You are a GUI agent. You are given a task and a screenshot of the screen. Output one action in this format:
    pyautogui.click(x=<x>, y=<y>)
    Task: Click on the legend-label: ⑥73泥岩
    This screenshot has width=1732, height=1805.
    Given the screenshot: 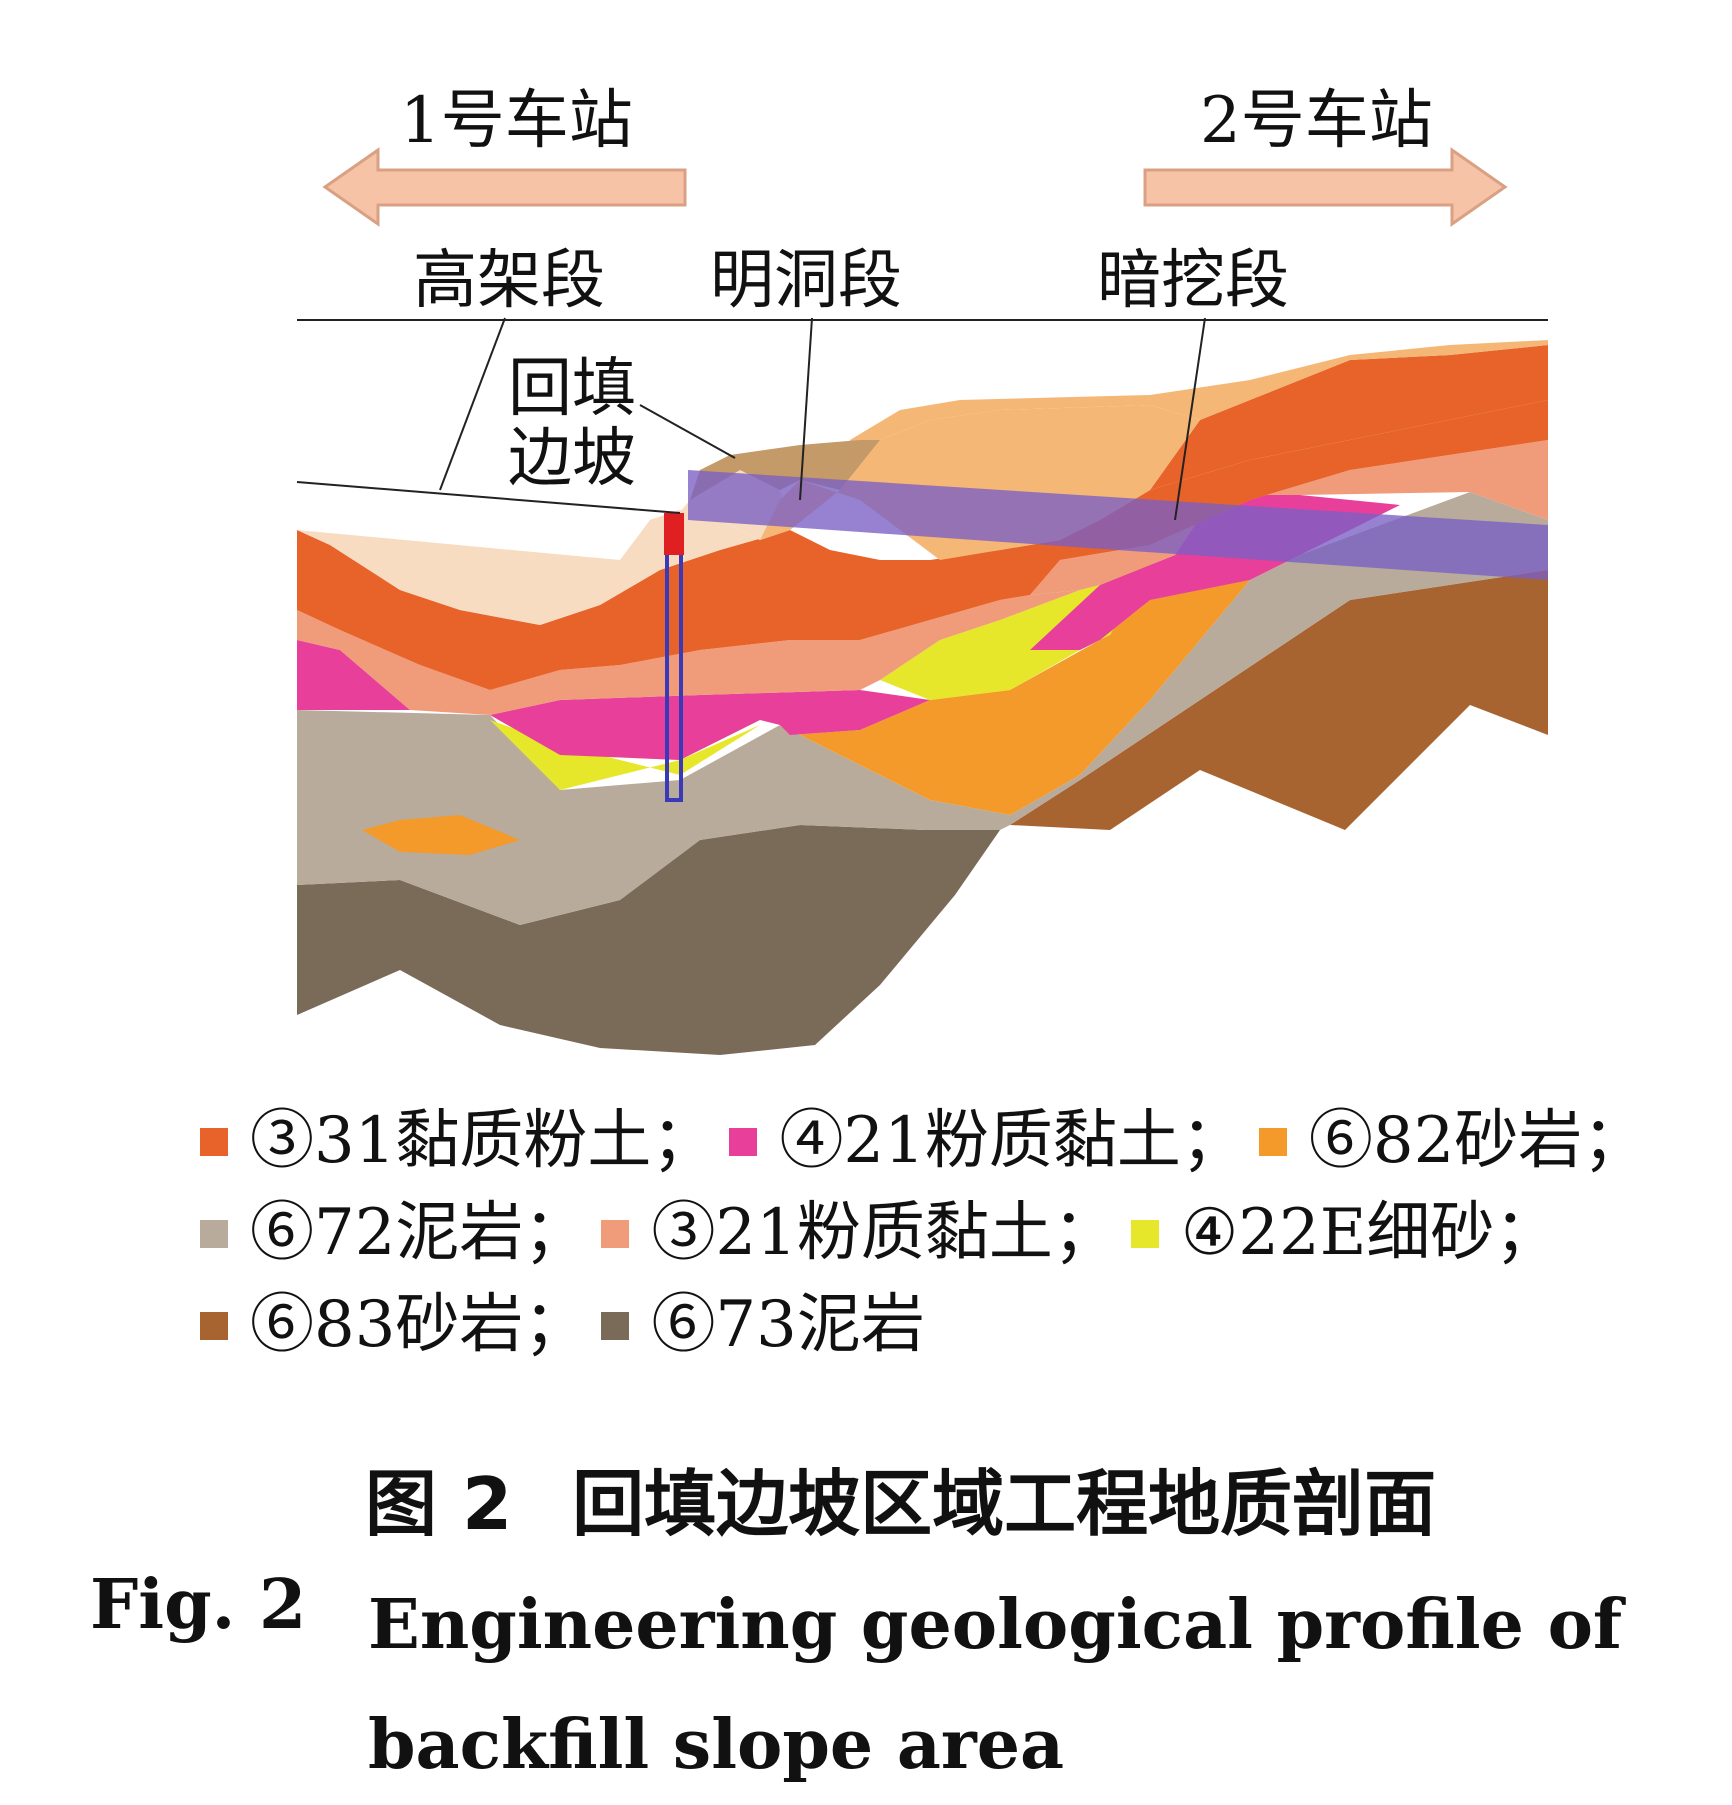 What is the action you would take?
    pyautogui.click(x=788, y=1325)
    